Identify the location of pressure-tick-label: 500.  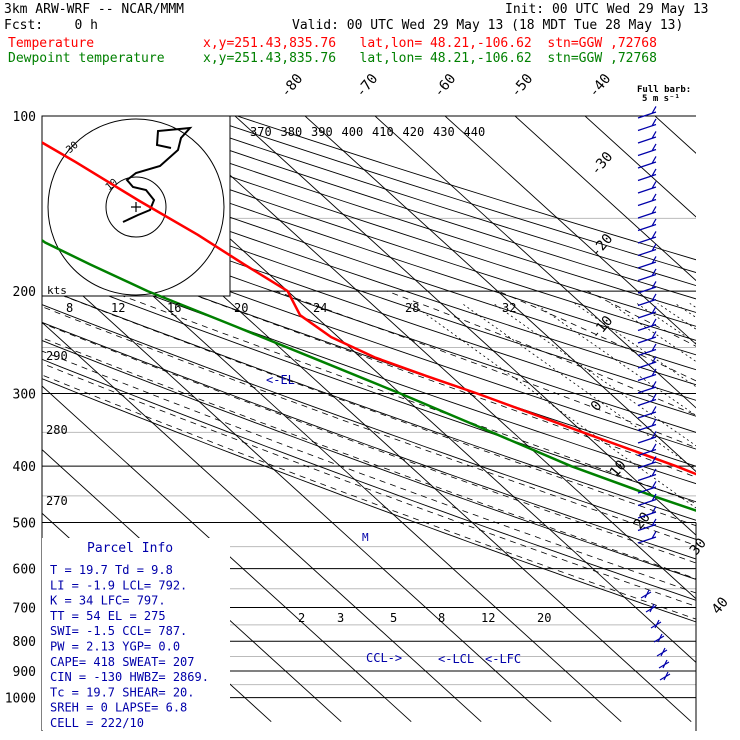
(24, 524).